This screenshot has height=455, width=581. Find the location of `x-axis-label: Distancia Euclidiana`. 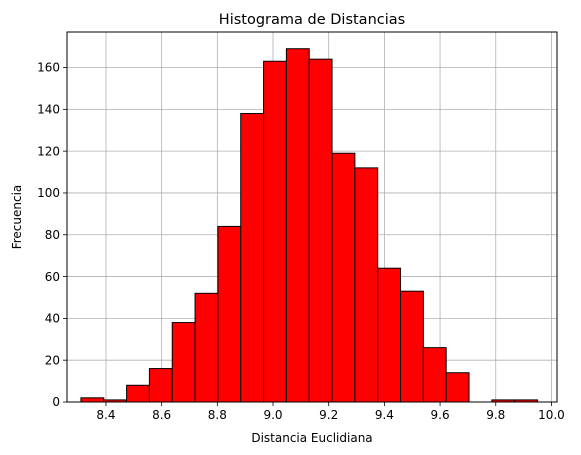

x-axis-label: Distancia Euclidiana is located at coordinates (311, 438).